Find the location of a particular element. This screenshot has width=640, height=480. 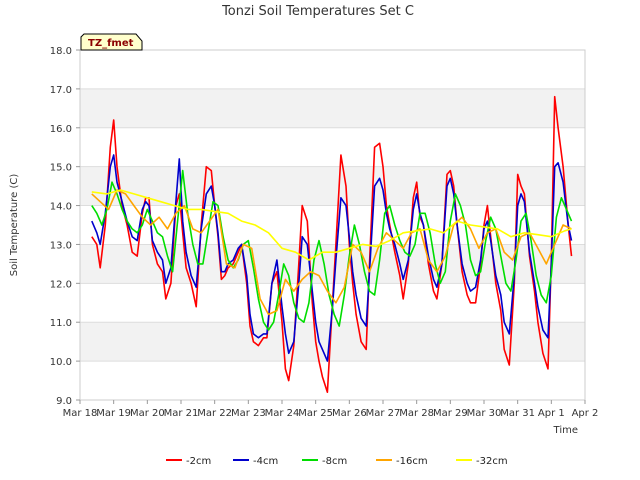

tz-annotation-box is located at coordinates (111, 42).